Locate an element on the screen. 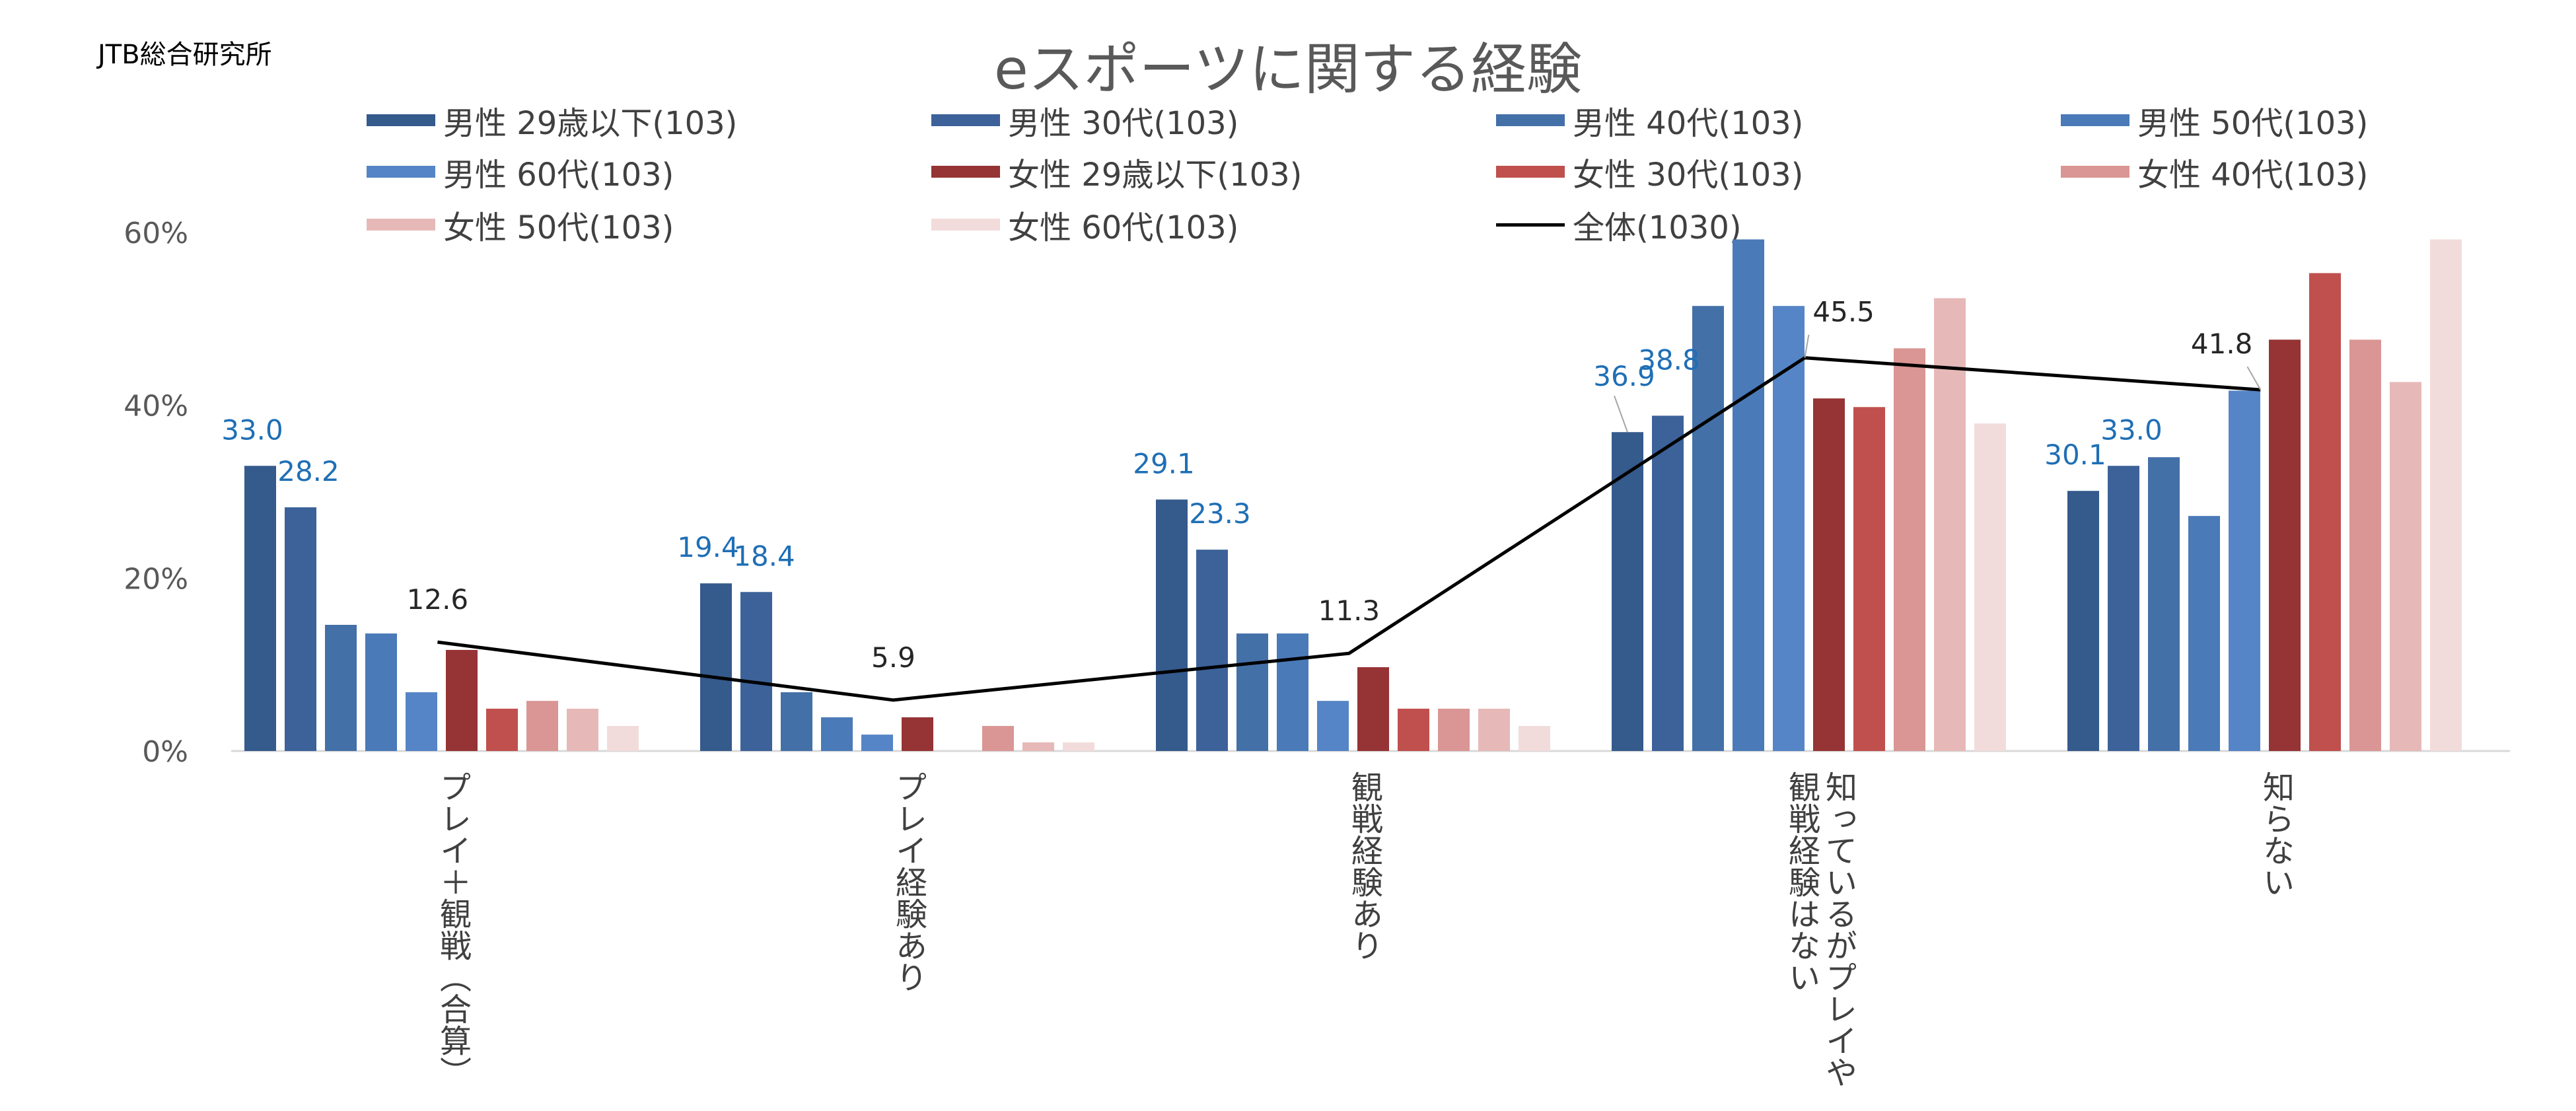 The width and height of the screenshot is (2576, 1111). legend-item: 女性 60代(103) is located at coordinates (1084, 225).